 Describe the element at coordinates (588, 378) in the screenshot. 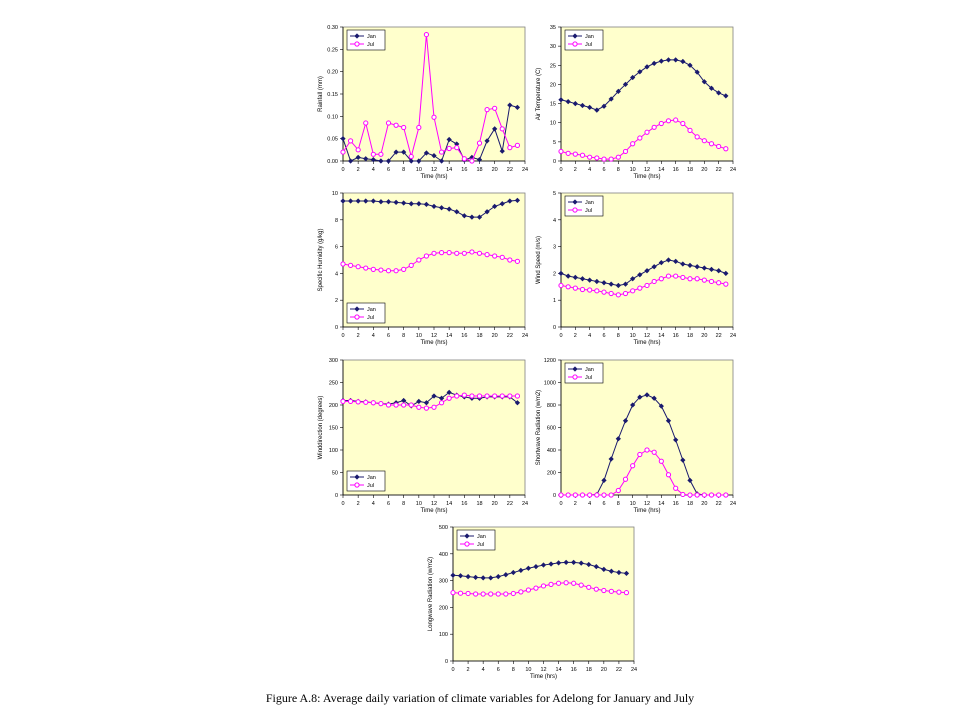

I see `legend-label-jul: Jul` at that location.